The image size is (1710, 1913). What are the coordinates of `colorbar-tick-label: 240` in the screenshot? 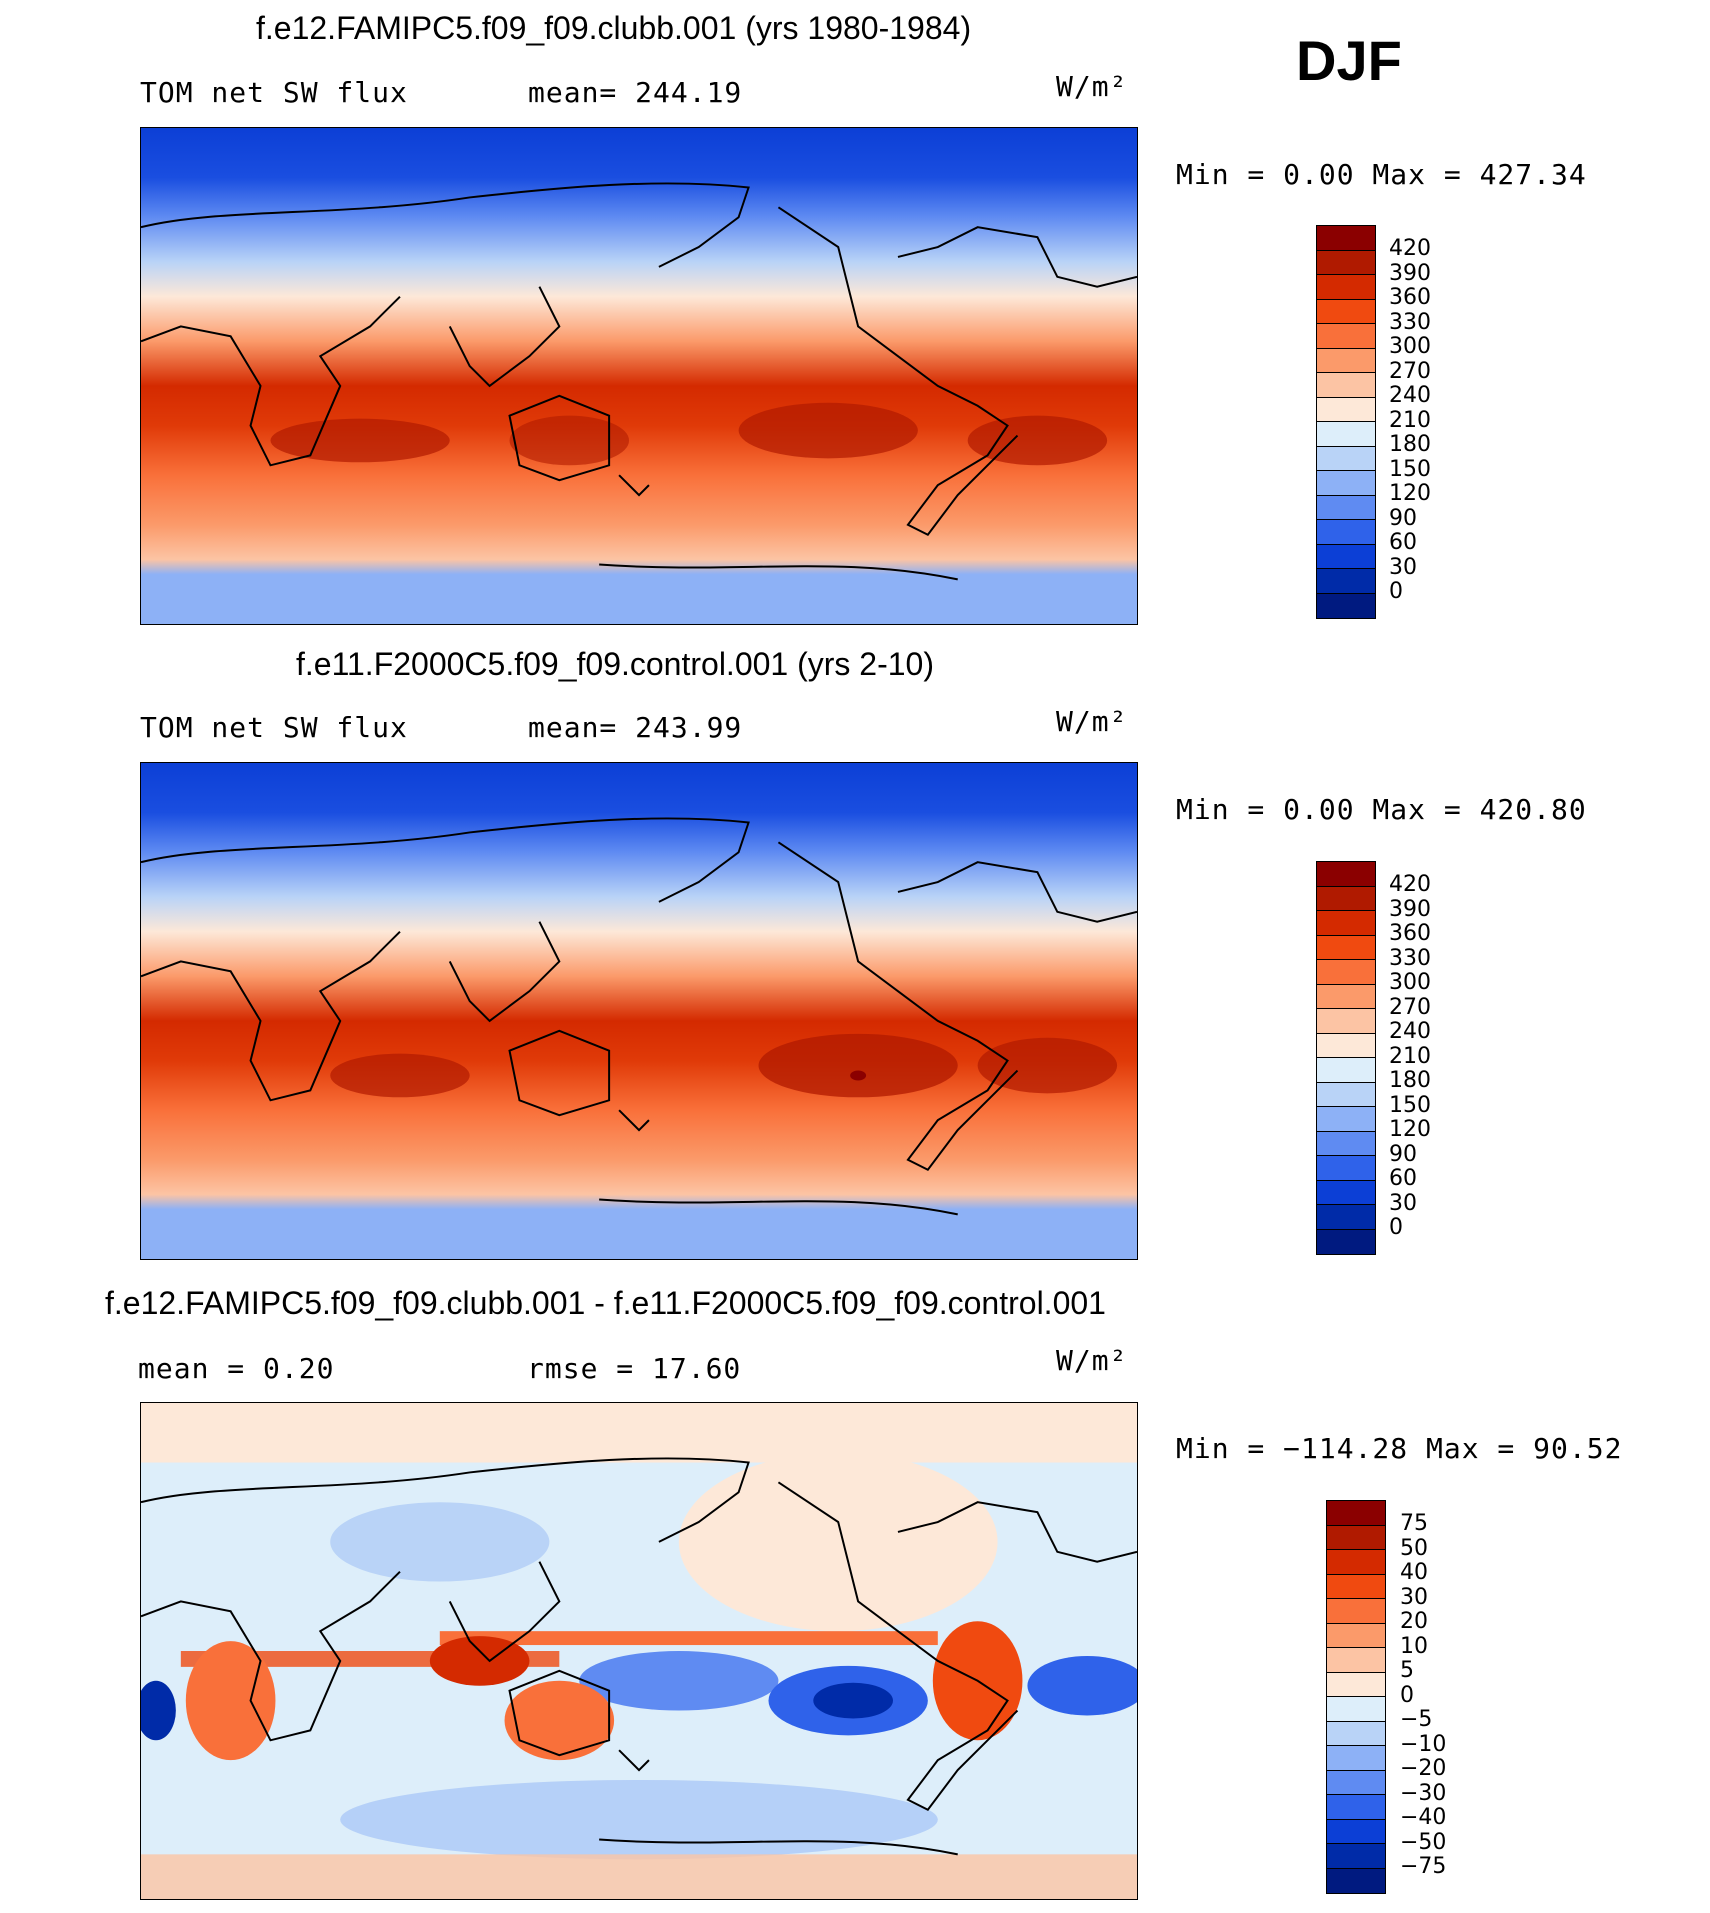 It's located at (1410, 395).